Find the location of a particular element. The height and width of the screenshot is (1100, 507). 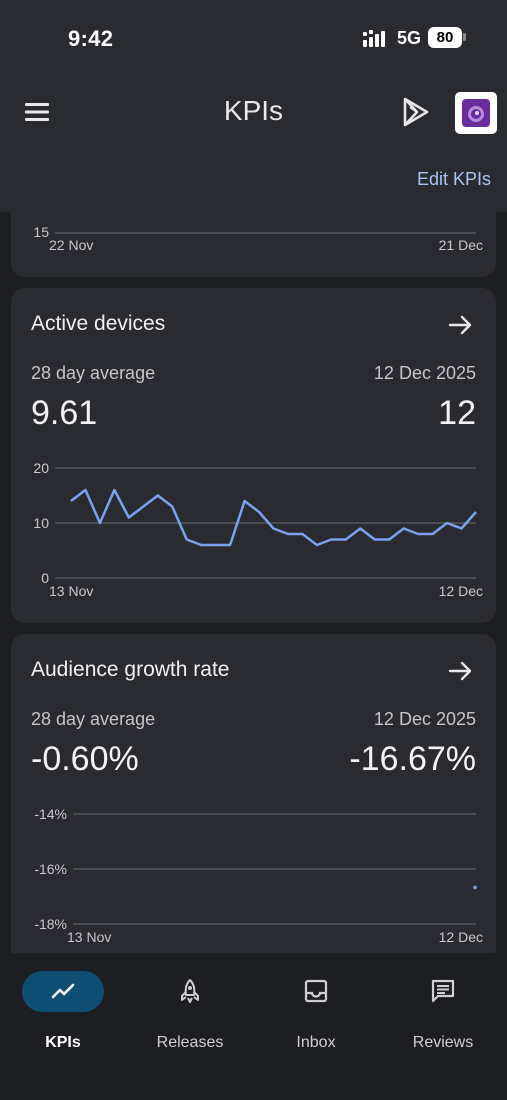

network-type: 5G is located at coordinates (409, 38).